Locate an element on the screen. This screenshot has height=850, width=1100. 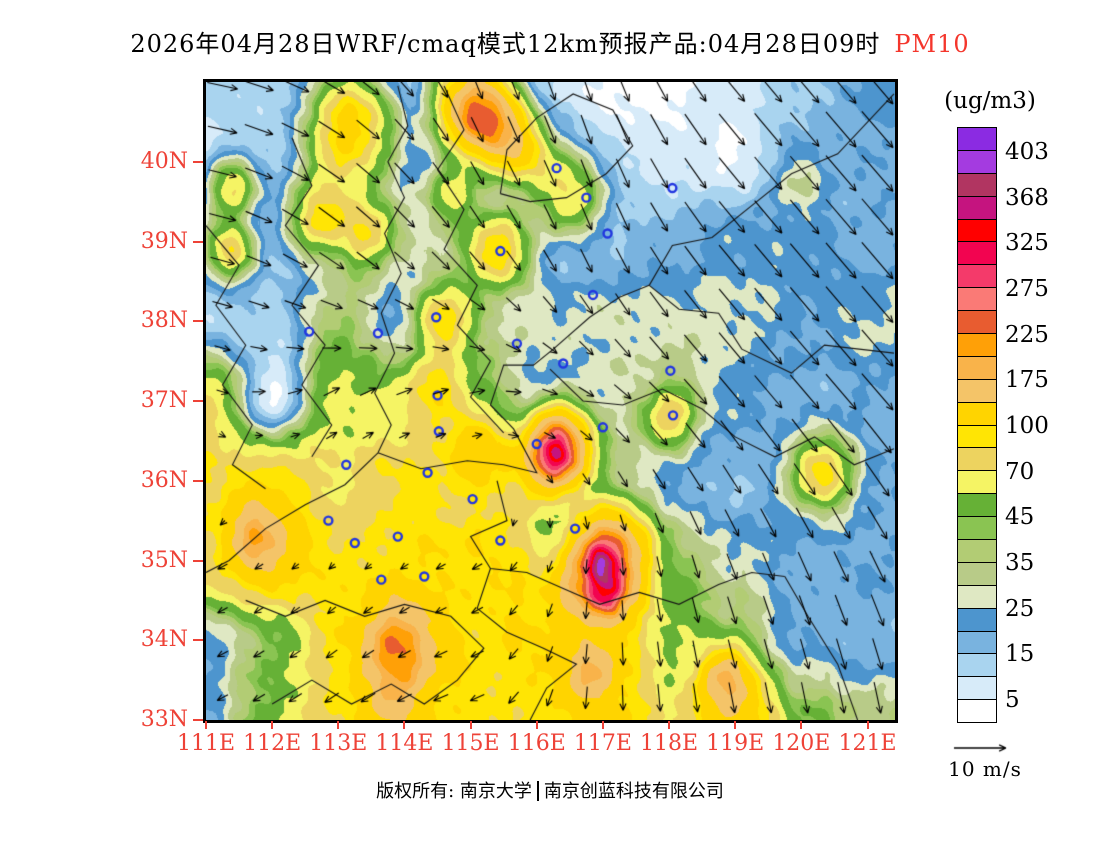
lon-tick-label: 116E is located at coordinates (536, 743).